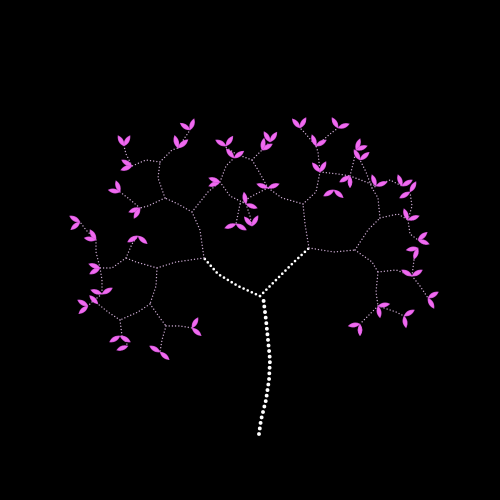 This screenshot has width=500, height=500. Describe the element at coordinates (264, 365) in the screenshot. I see `trunk` at that location.